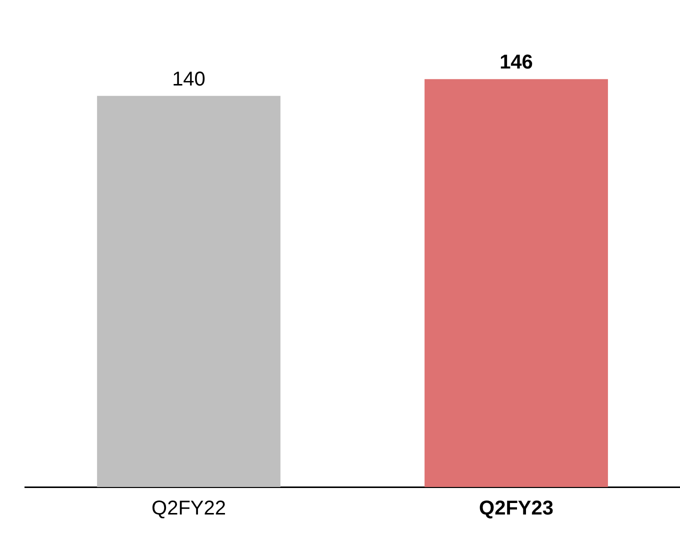 The width and height of the screenshot is (680, 541). Describe the element at coordinates (189, 79) in the screenshot. I see `data-label: 140` at that location.